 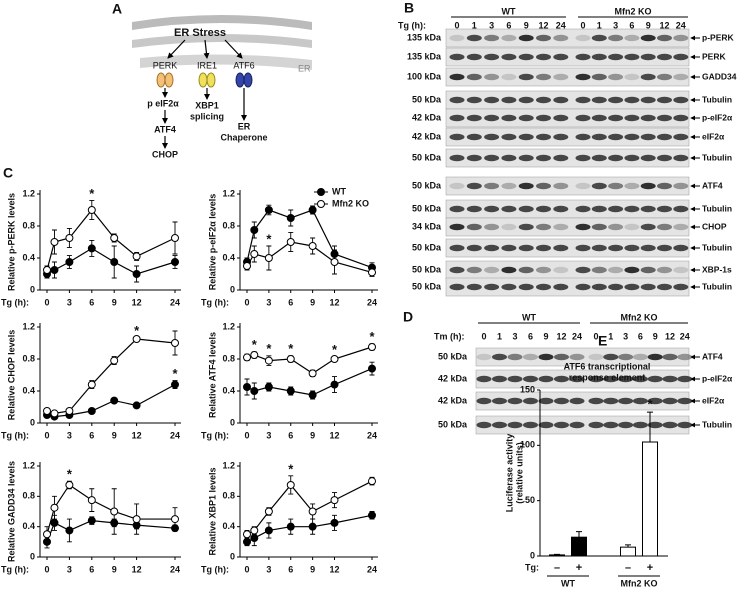 I want to click on legend-label: WT, so click(x=339, y=191).